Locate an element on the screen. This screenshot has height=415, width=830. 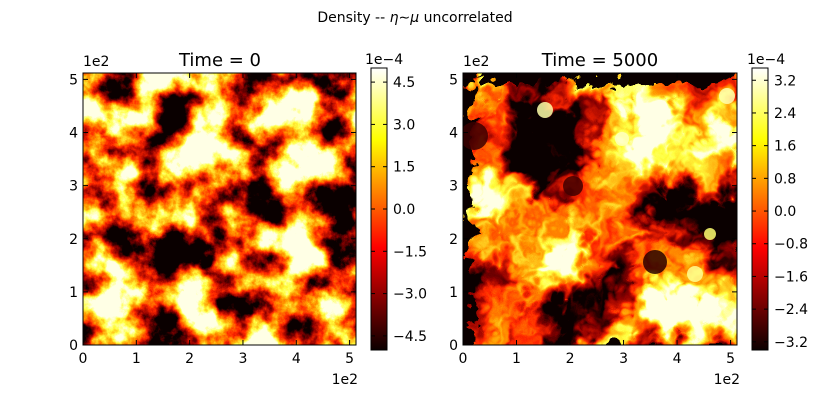
panel-title: Time = 0 is located at coordinates (219, 60).